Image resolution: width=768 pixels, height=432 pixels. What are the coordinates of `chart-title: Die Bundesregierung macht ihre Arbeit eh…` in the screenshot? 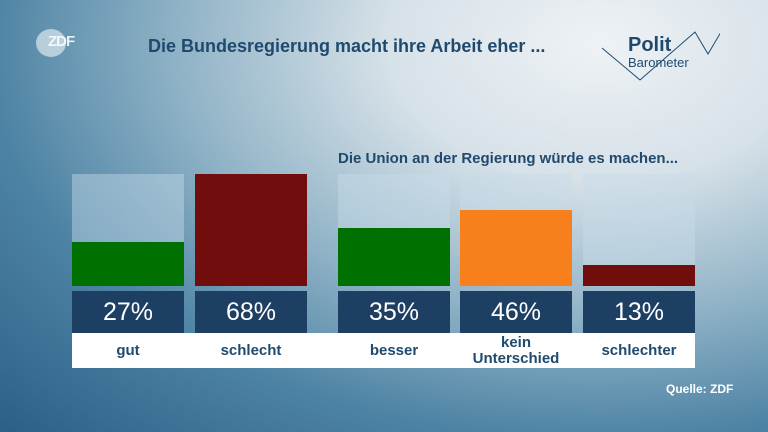 It's located at (347, 46).